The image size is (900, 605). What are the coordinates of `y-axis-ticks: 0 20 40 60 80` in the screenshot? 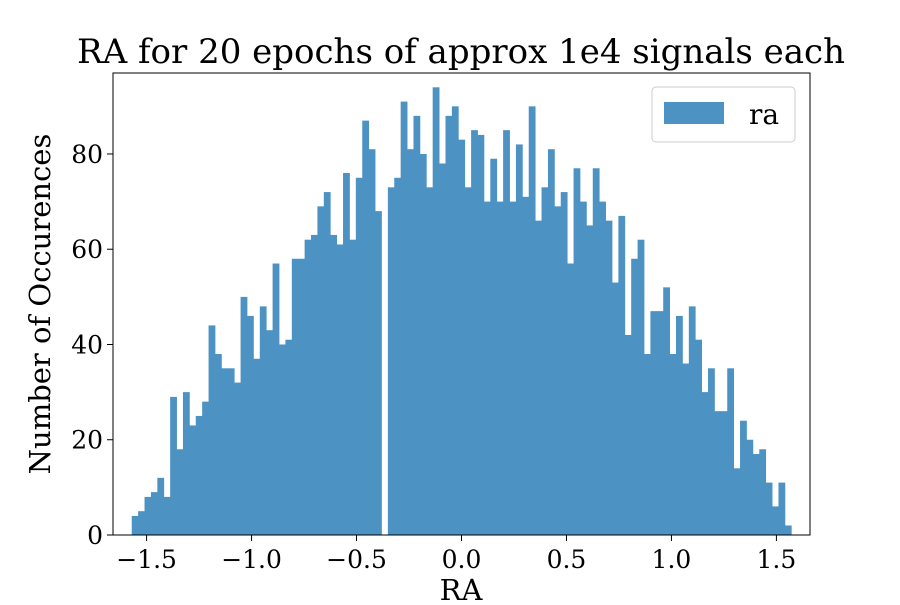 It's located at (92, 345).